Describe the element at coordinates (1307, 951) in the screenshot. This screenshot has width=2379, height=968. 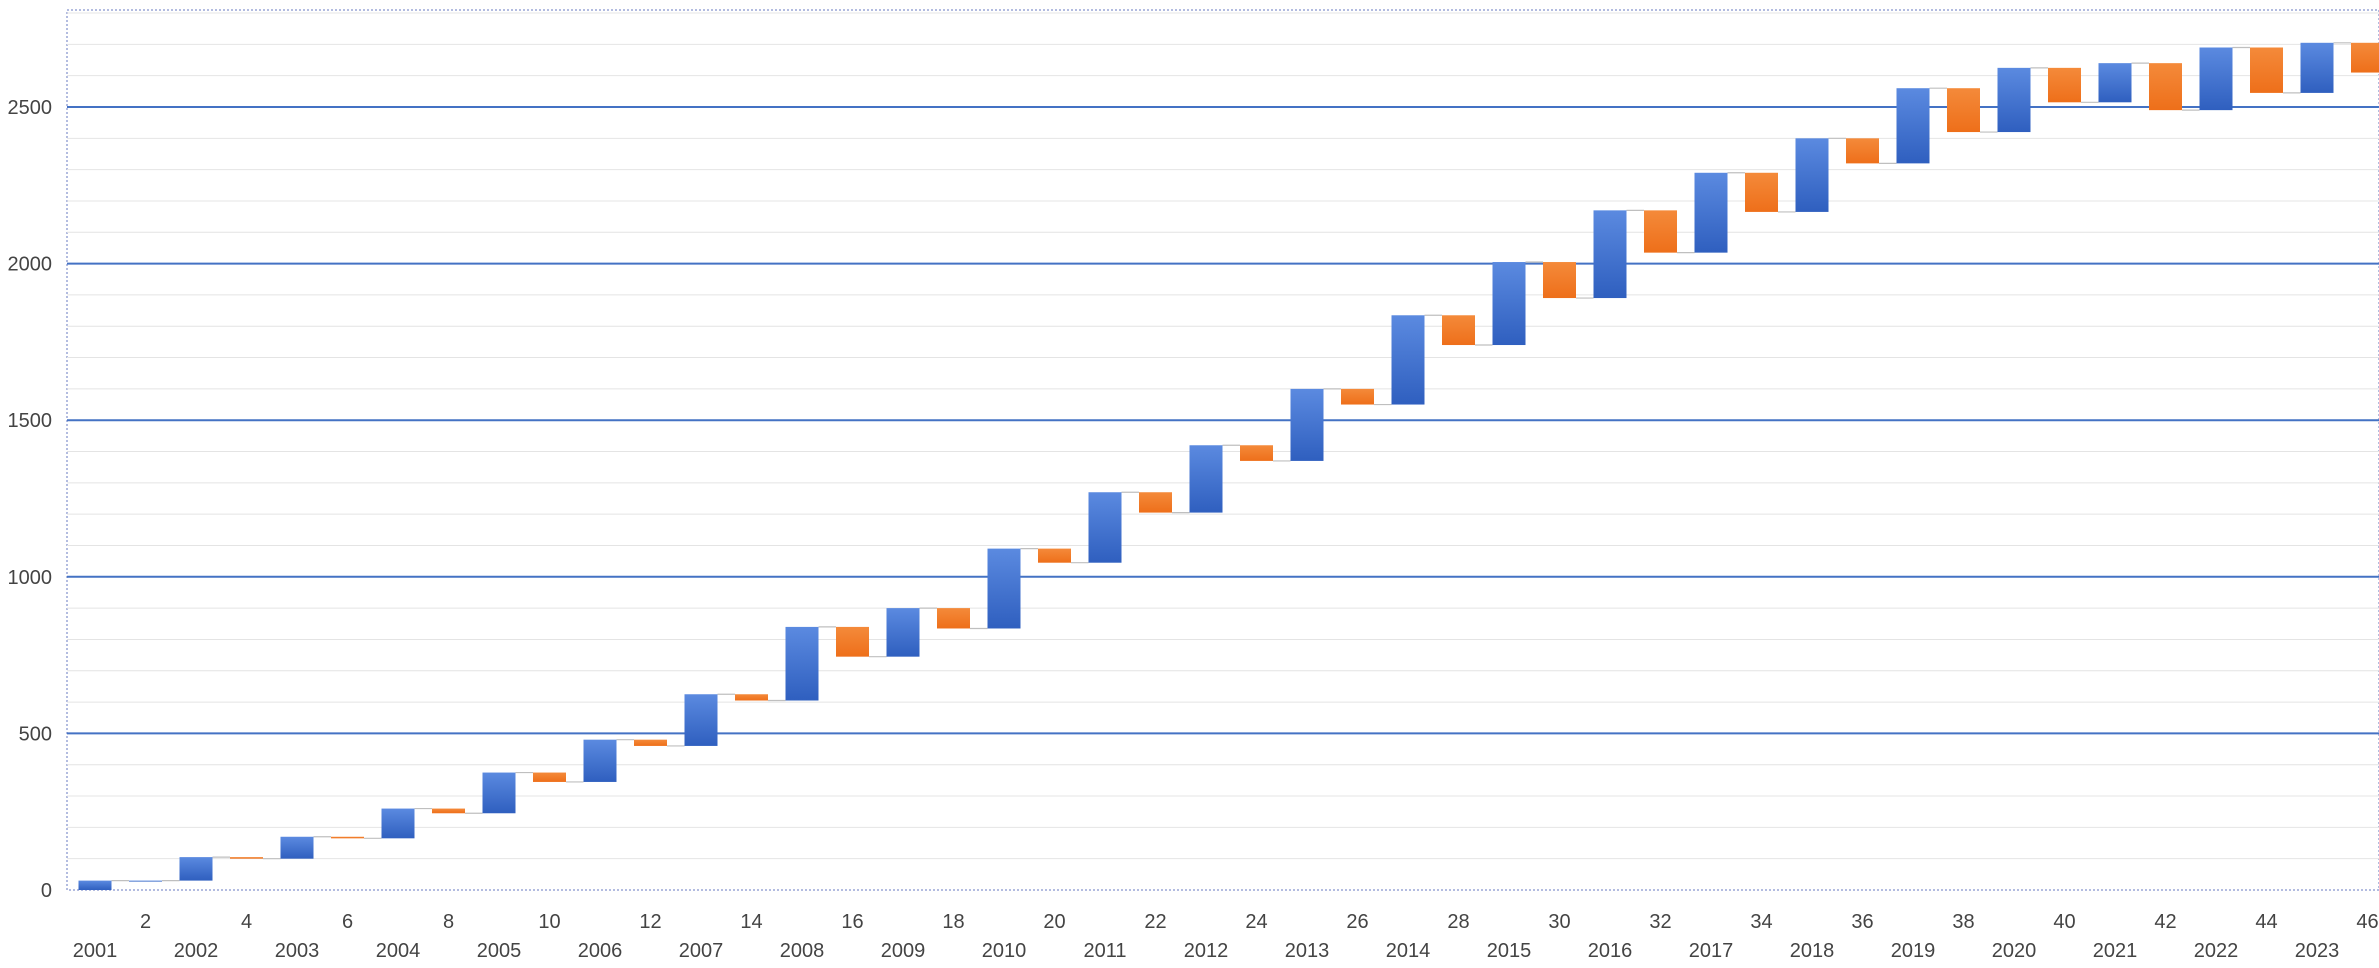
I see `year-label: 2013` at that location.